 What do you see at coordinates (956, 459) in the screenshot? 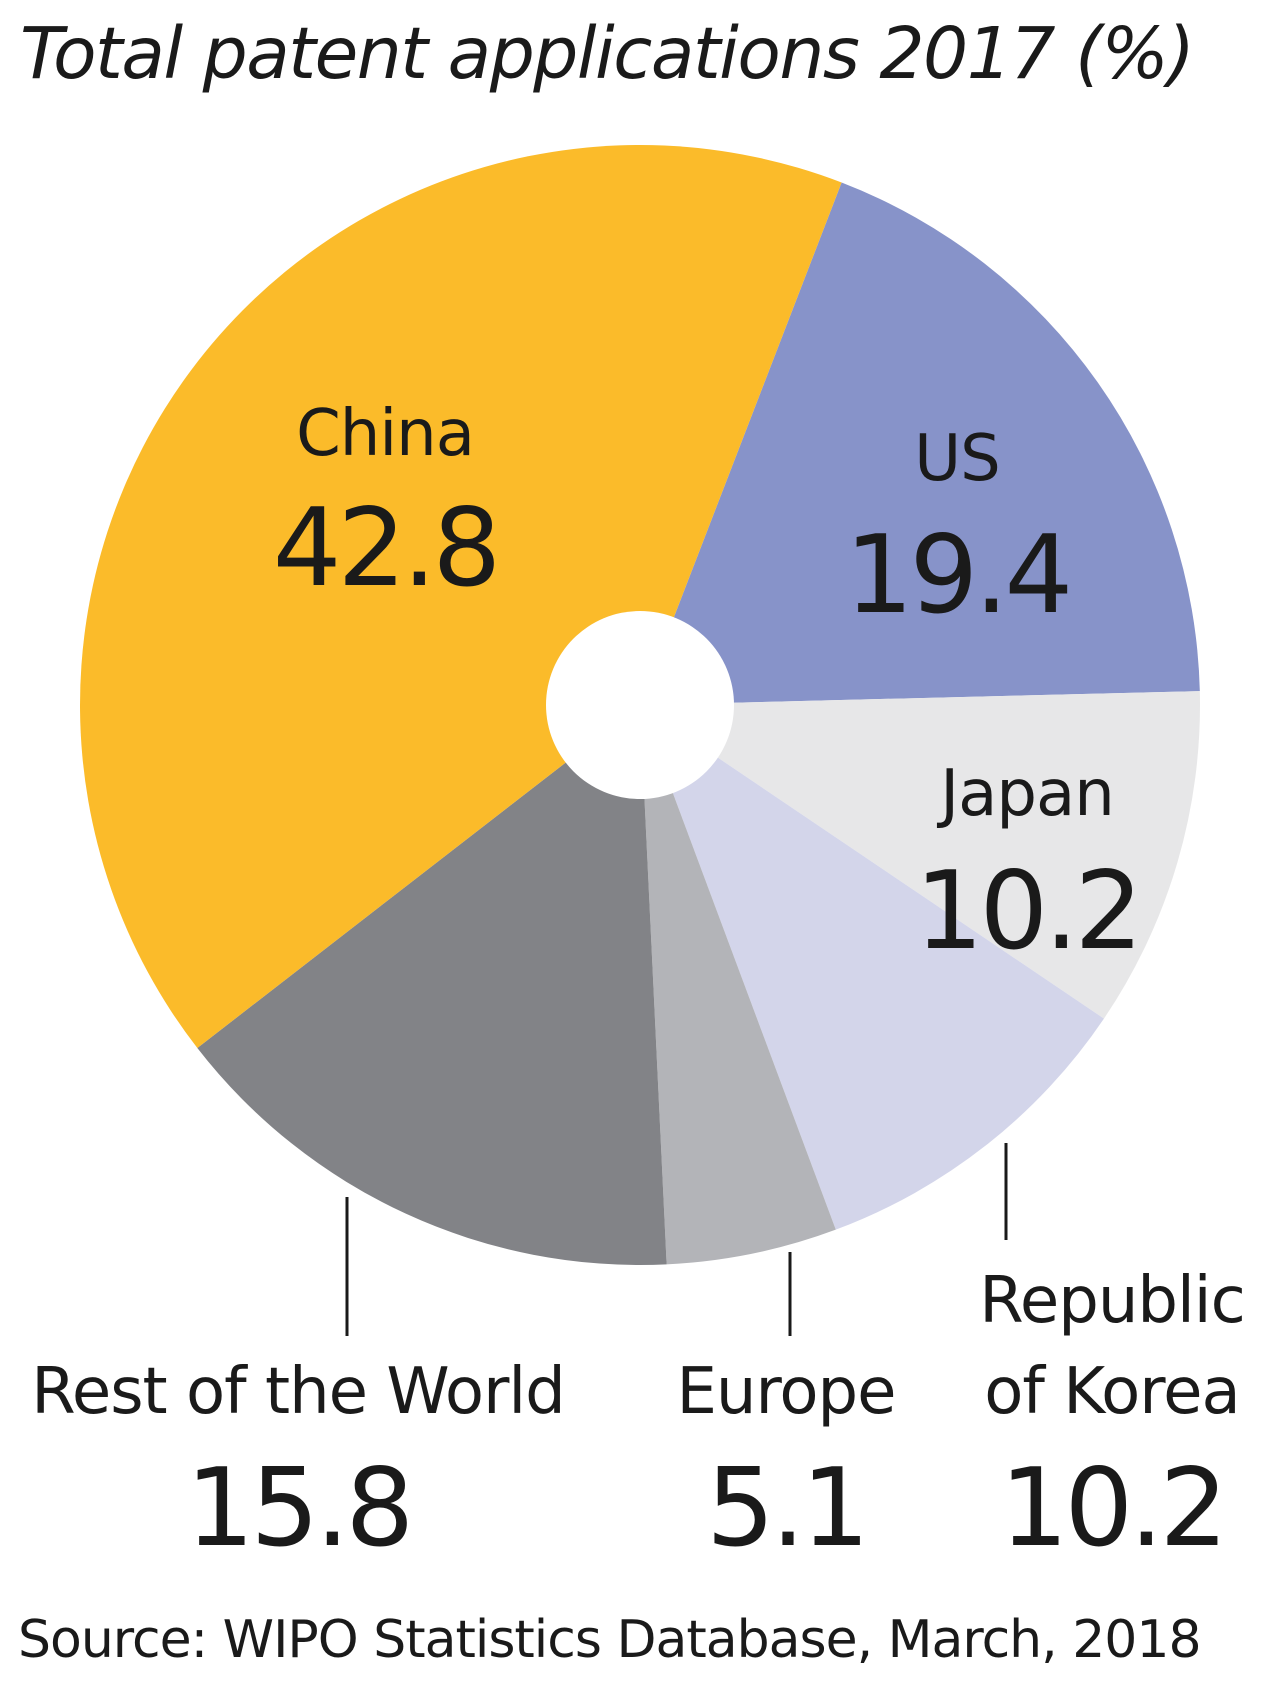
I see `slice-name-us: US` at bounding box center [956, 459].